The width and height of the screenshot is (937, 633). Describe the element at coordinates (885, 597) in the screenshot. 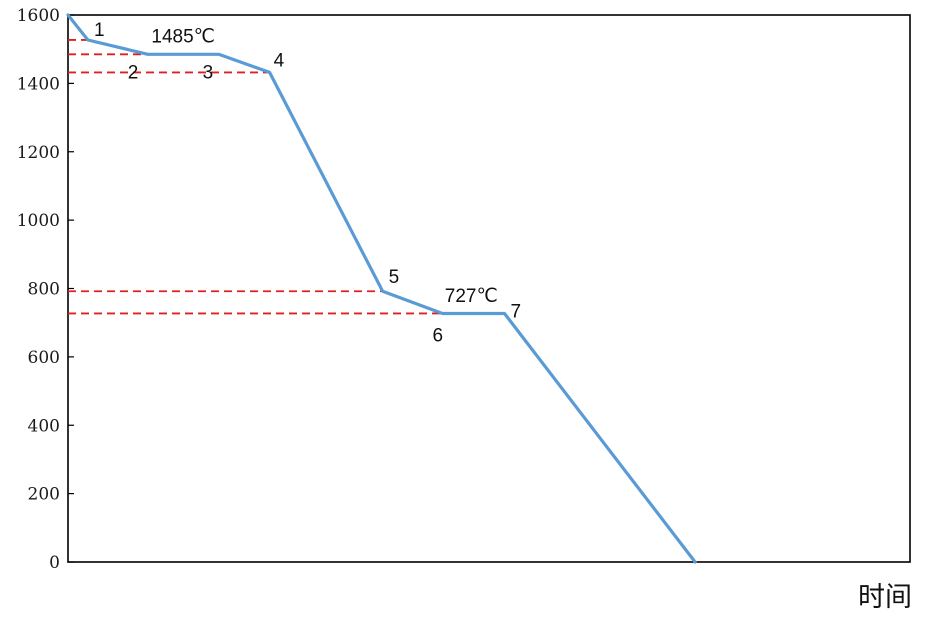

I see `x-axis-label: 时间` at that location.